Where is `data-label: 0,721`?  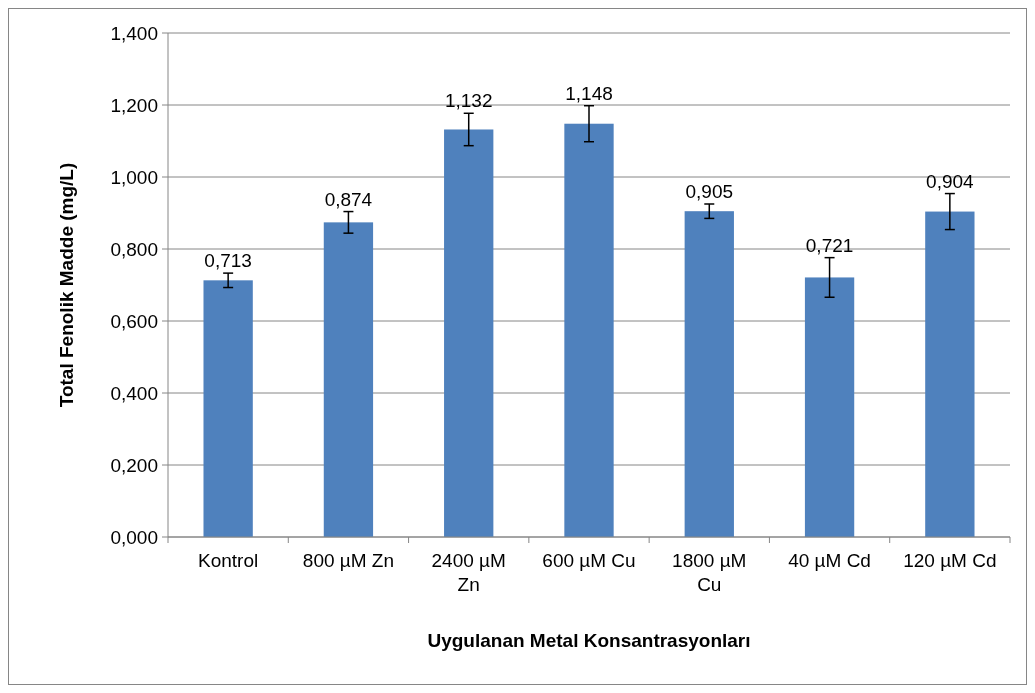 data-label: 0,721 is located at coordinates (829, 245).